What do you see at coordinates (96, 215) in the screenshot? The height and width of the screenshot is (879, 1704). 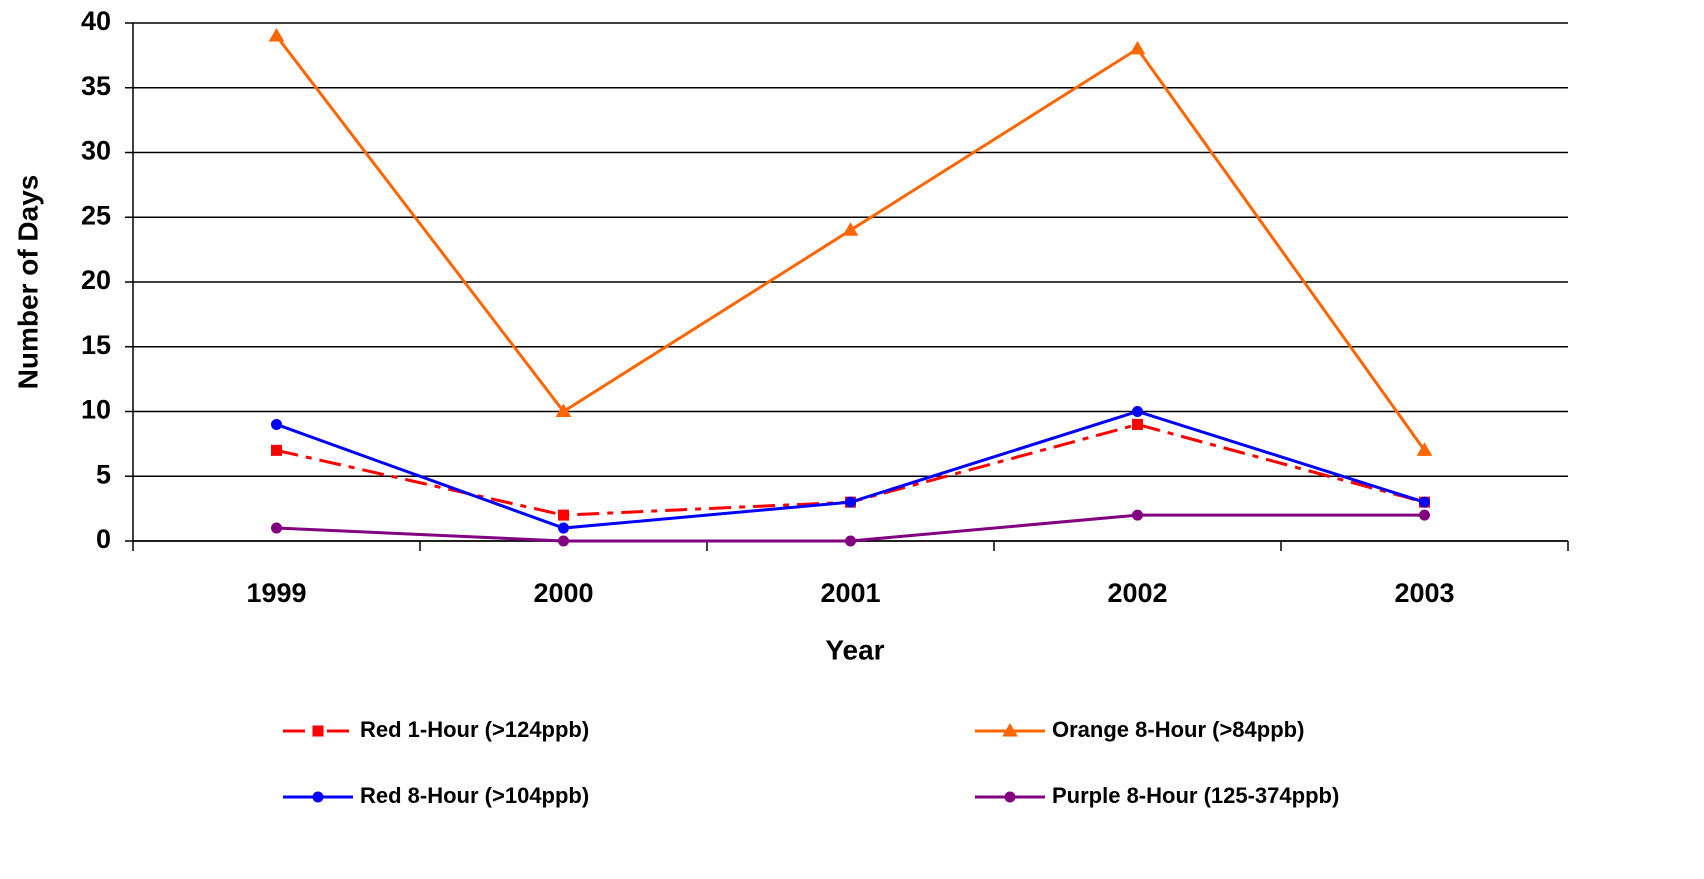 I see `y-tick-label: 25` at bounding box center [96, 215].